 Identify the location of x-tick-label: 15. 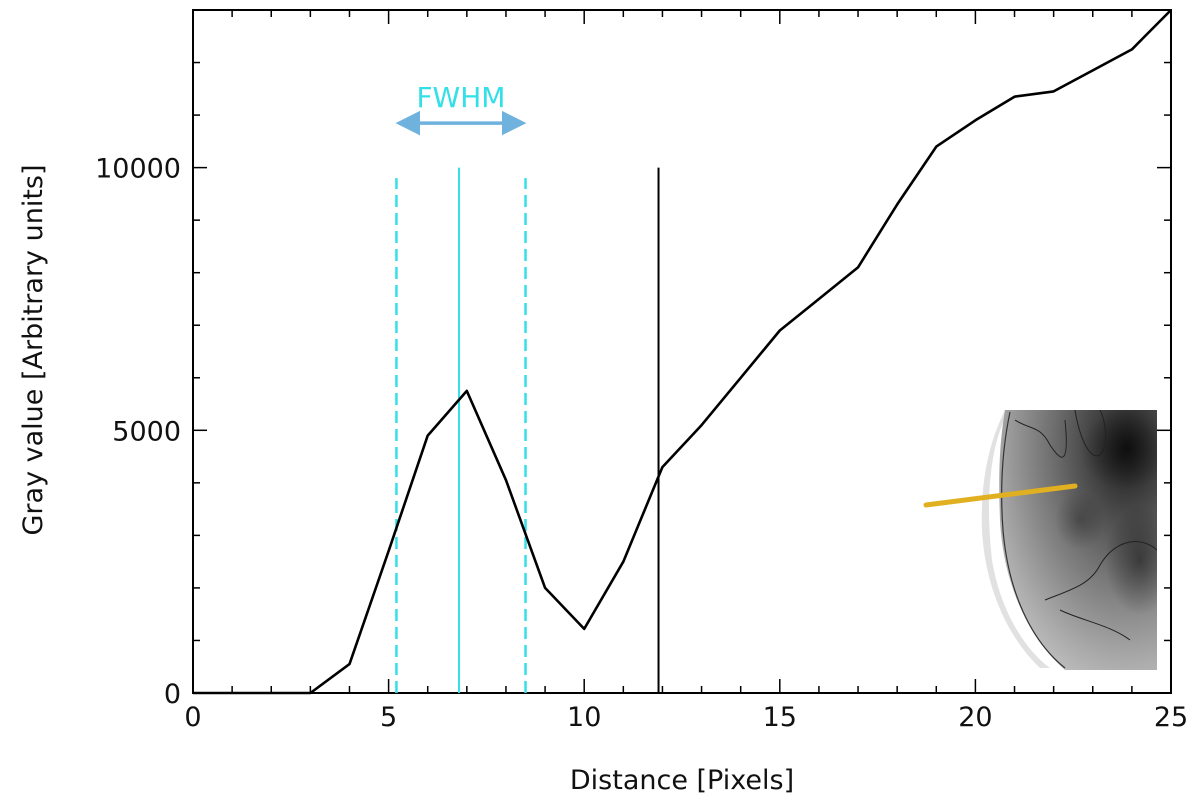
(780, 717).